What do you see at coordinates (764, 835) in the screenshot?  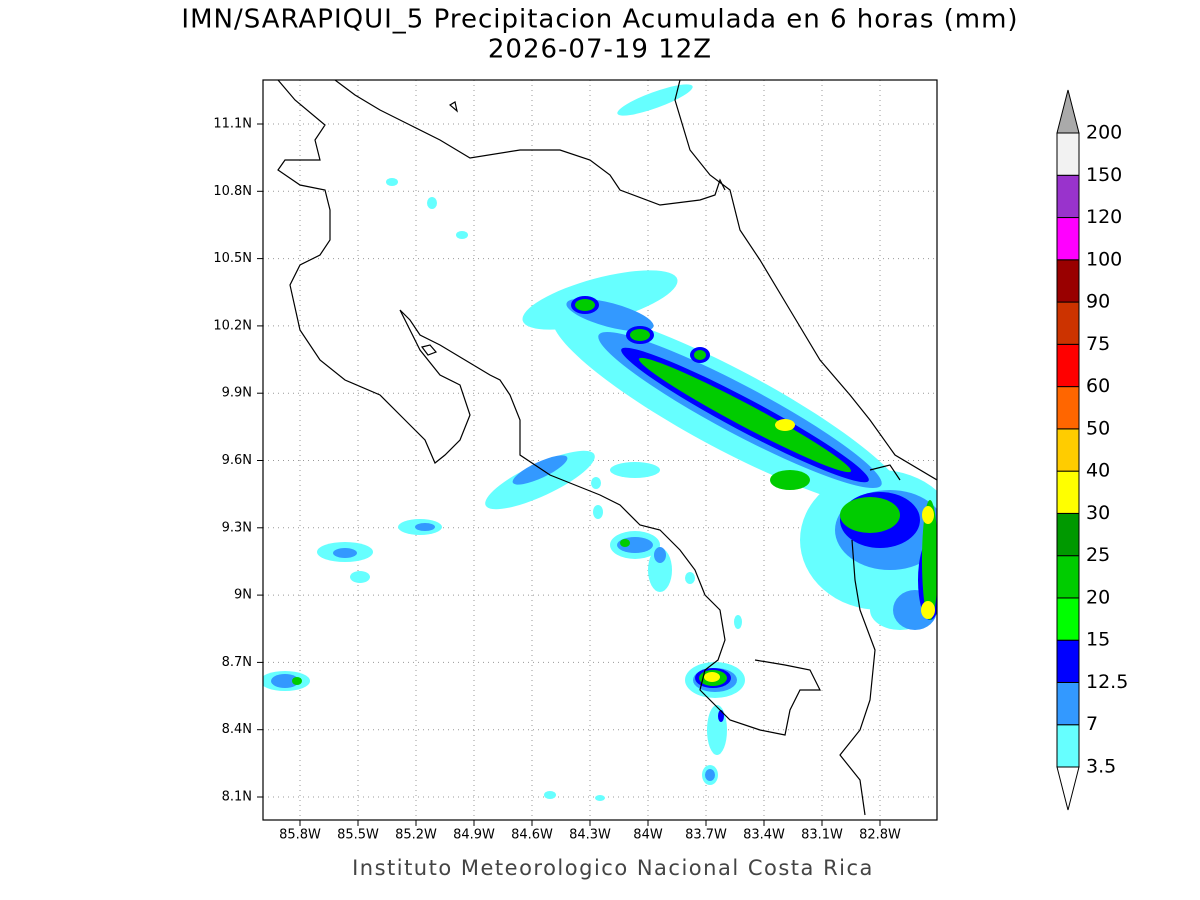 I see `lon-label: 83.4W` at bounding box center [764, 835].